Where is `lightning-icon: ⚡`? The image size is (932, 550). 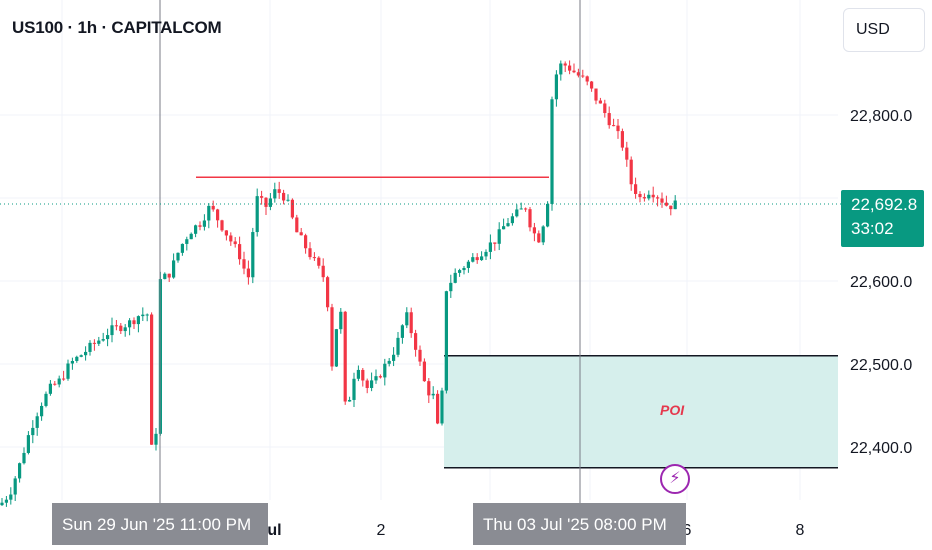
lightning-icon: ⚡ is located at coordinates (675, 479).